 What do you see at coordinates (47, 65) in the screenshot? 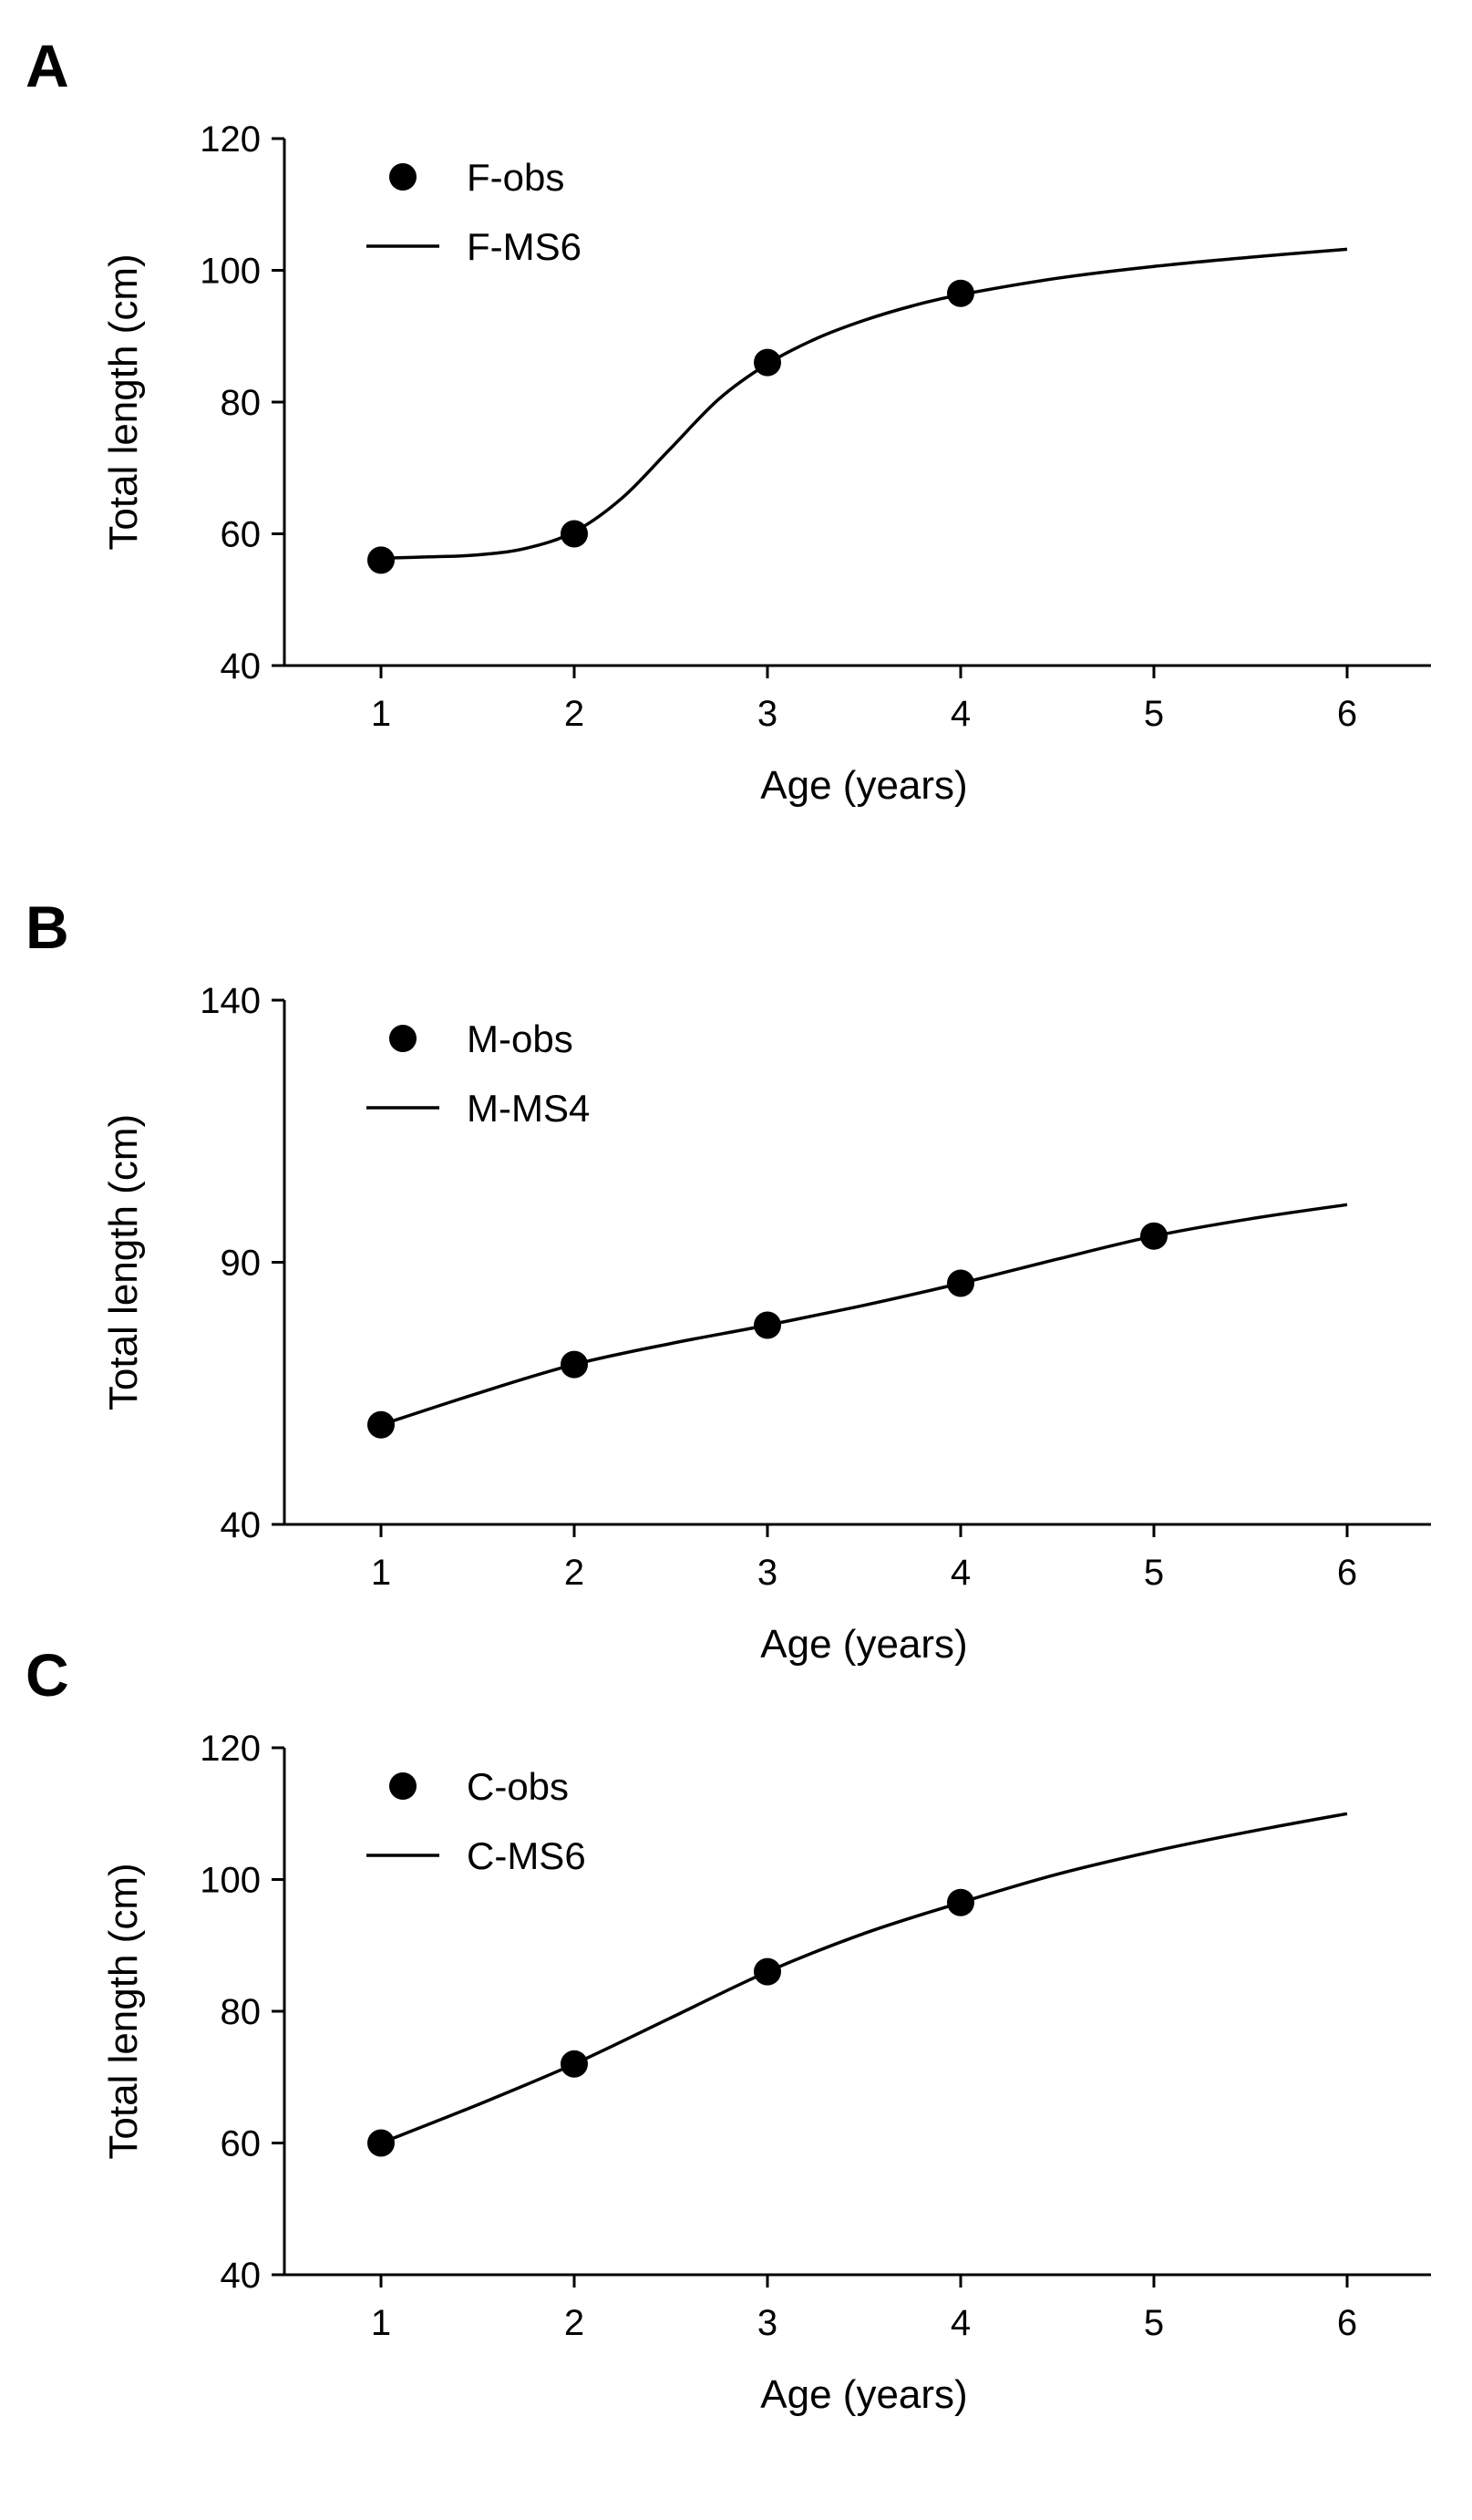
I see `panel-label: A` at bounding box center [47, 65].